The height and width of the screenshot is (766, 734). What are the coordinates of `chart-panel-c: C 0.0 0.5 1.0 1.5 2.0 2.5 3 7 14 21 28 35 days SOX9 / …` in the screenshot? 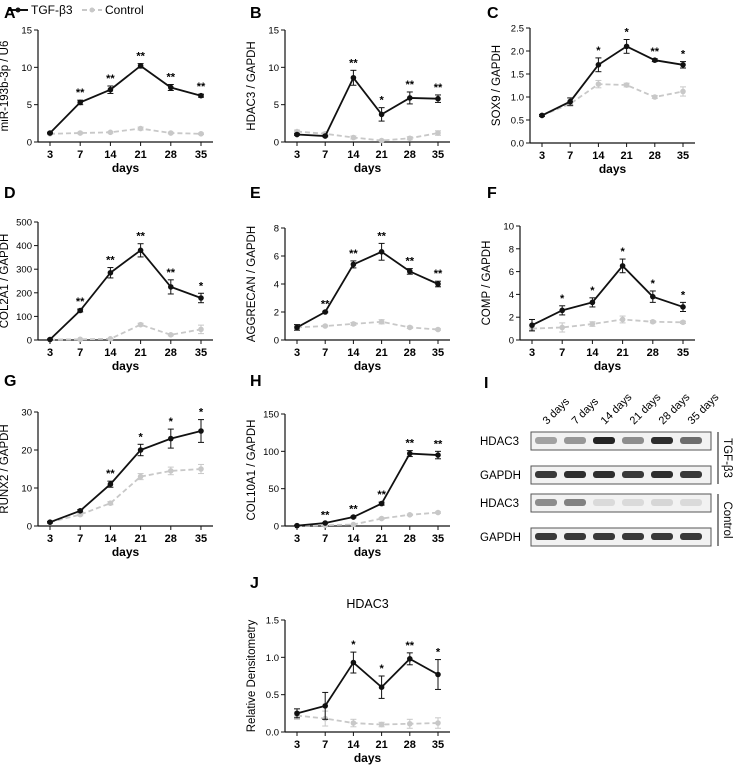 It's located at (591, 90).